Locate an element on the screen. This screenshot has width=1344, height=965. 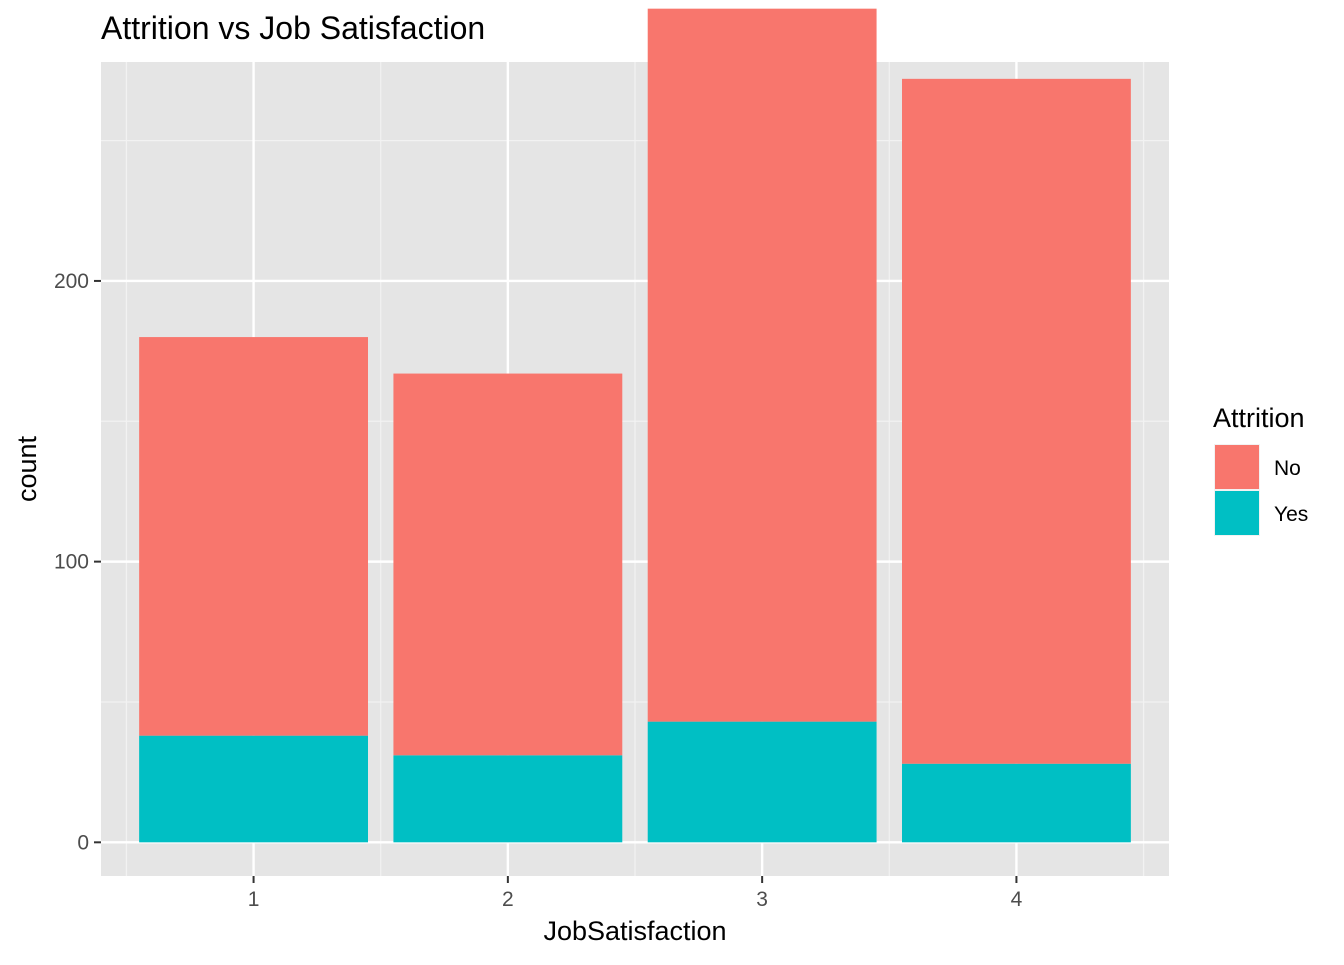
legend-label: No is located at coordinates (1287, 468).